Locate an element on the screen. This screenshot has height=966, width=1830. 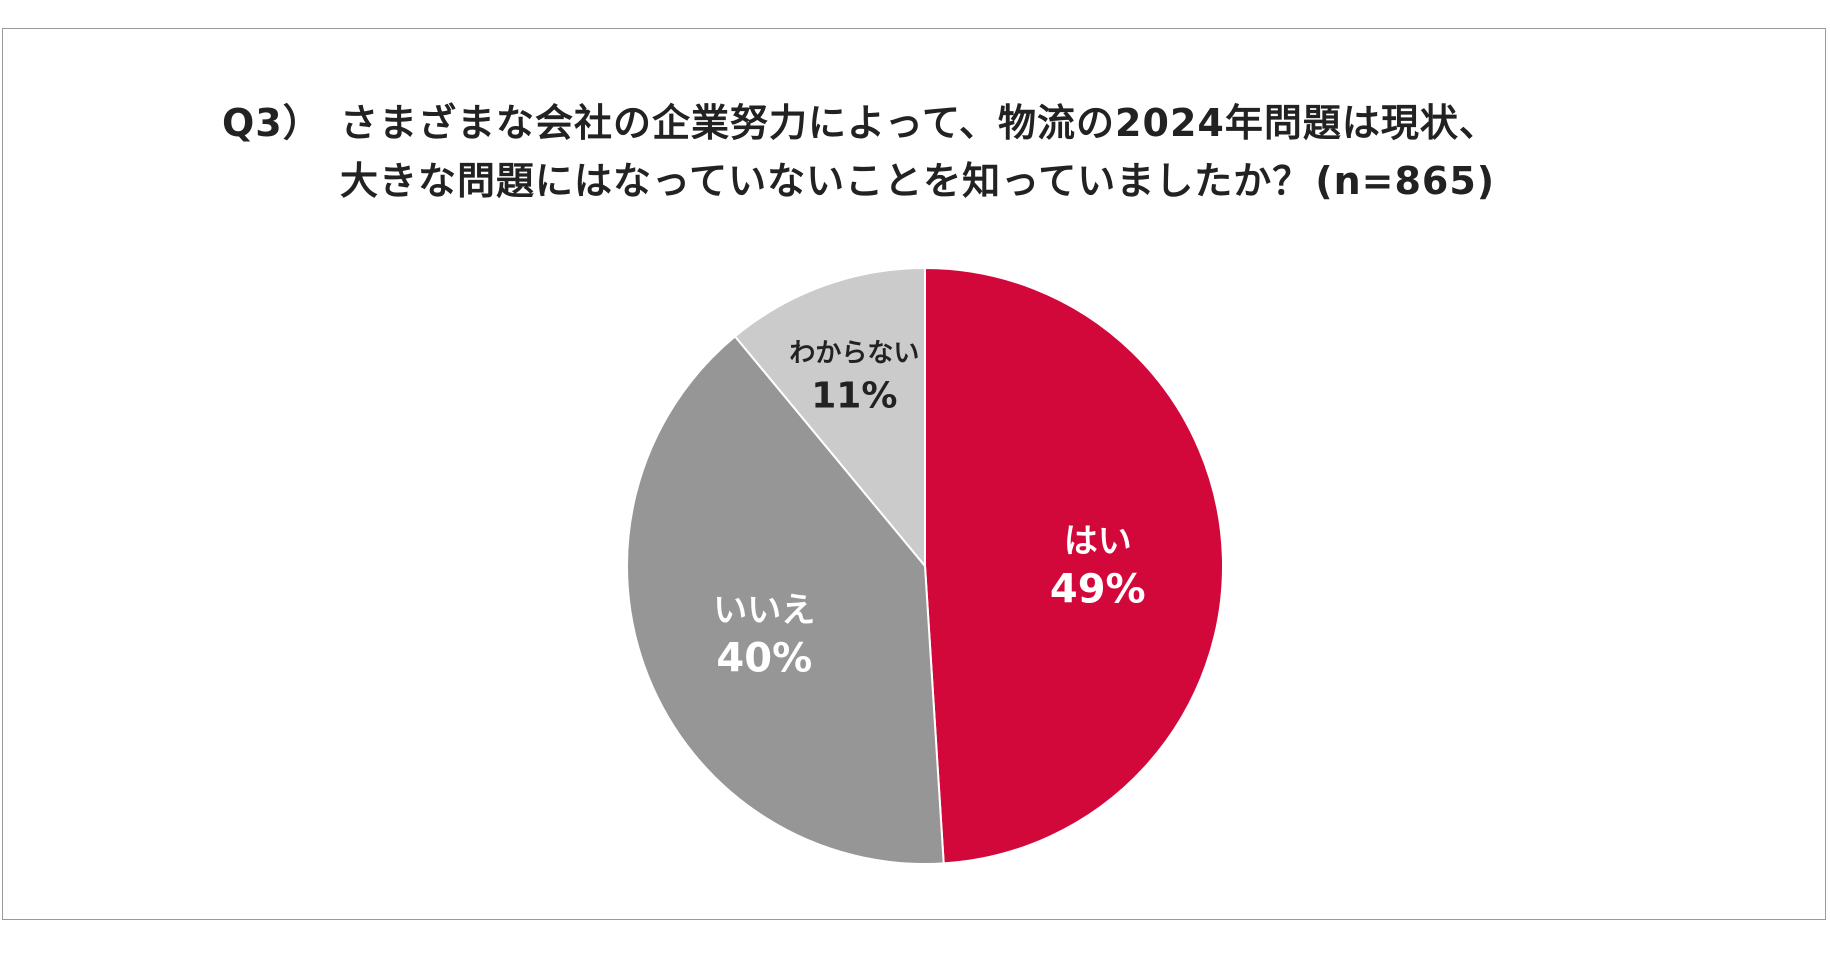
slice-value-1: 49% is located at coordinates (1098, 590).